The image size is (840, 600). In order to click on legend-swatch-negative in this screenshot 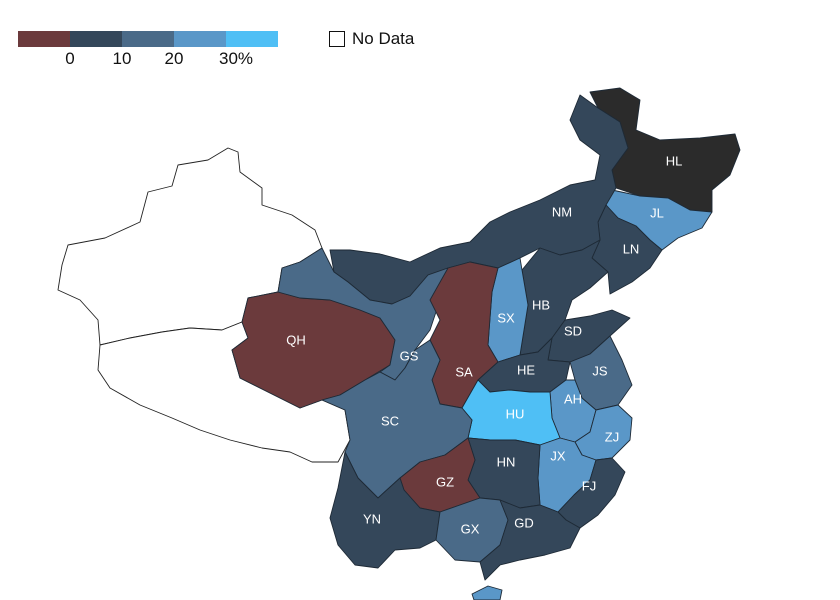, I will do `click(44, 39)`.